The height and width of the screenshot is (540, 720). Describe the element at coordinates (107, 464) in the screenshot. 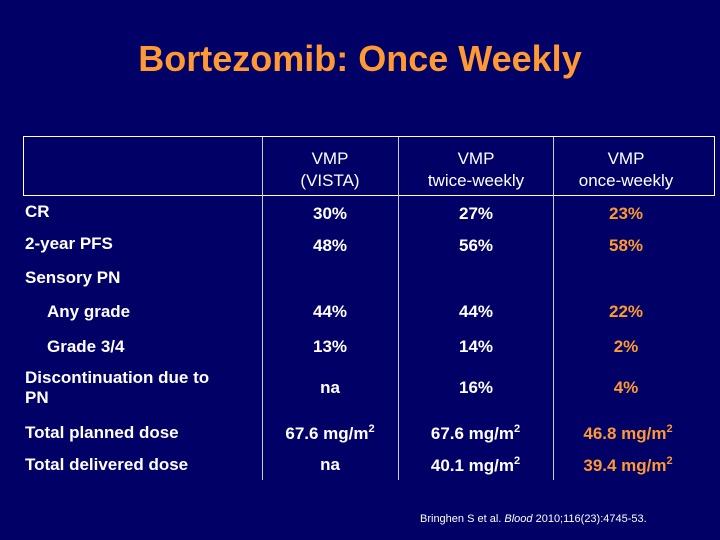

I see `row-label-total-delivered-dose: Total delivered dose` at that location.